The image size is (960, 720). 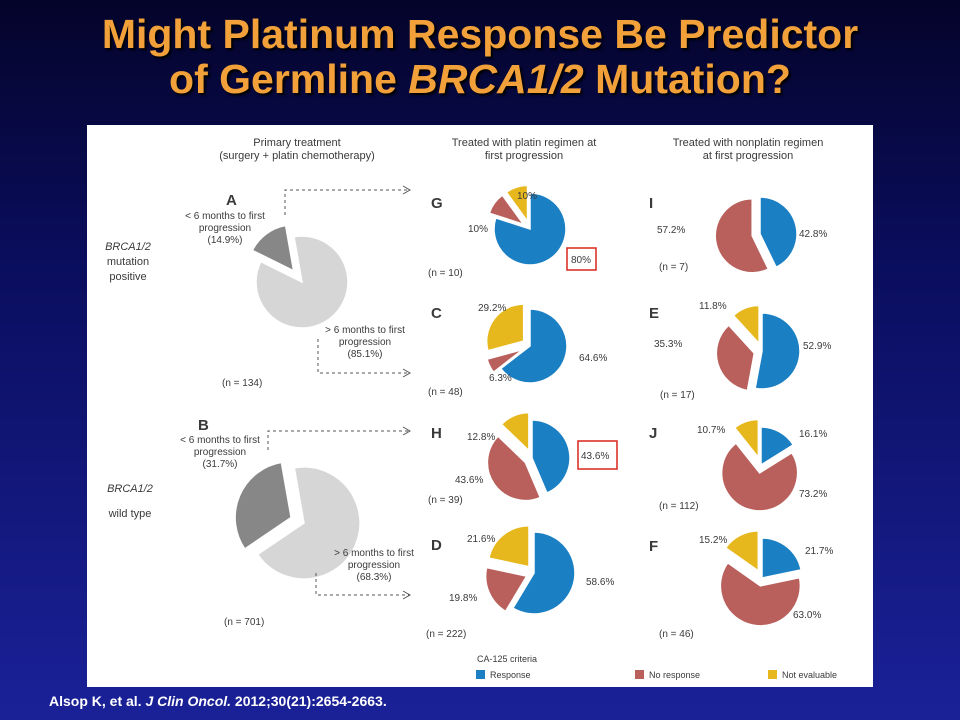 I want to click on legend-label-not-evaluable: Not evaluable, so click(x=809, y=675).